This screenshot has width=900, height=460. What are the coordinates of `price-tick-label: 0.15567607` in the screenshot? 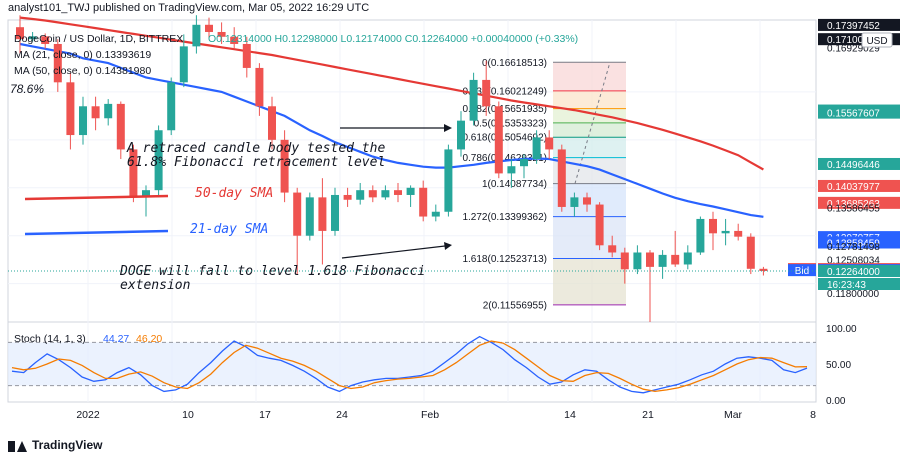 It's located at (853, 114).